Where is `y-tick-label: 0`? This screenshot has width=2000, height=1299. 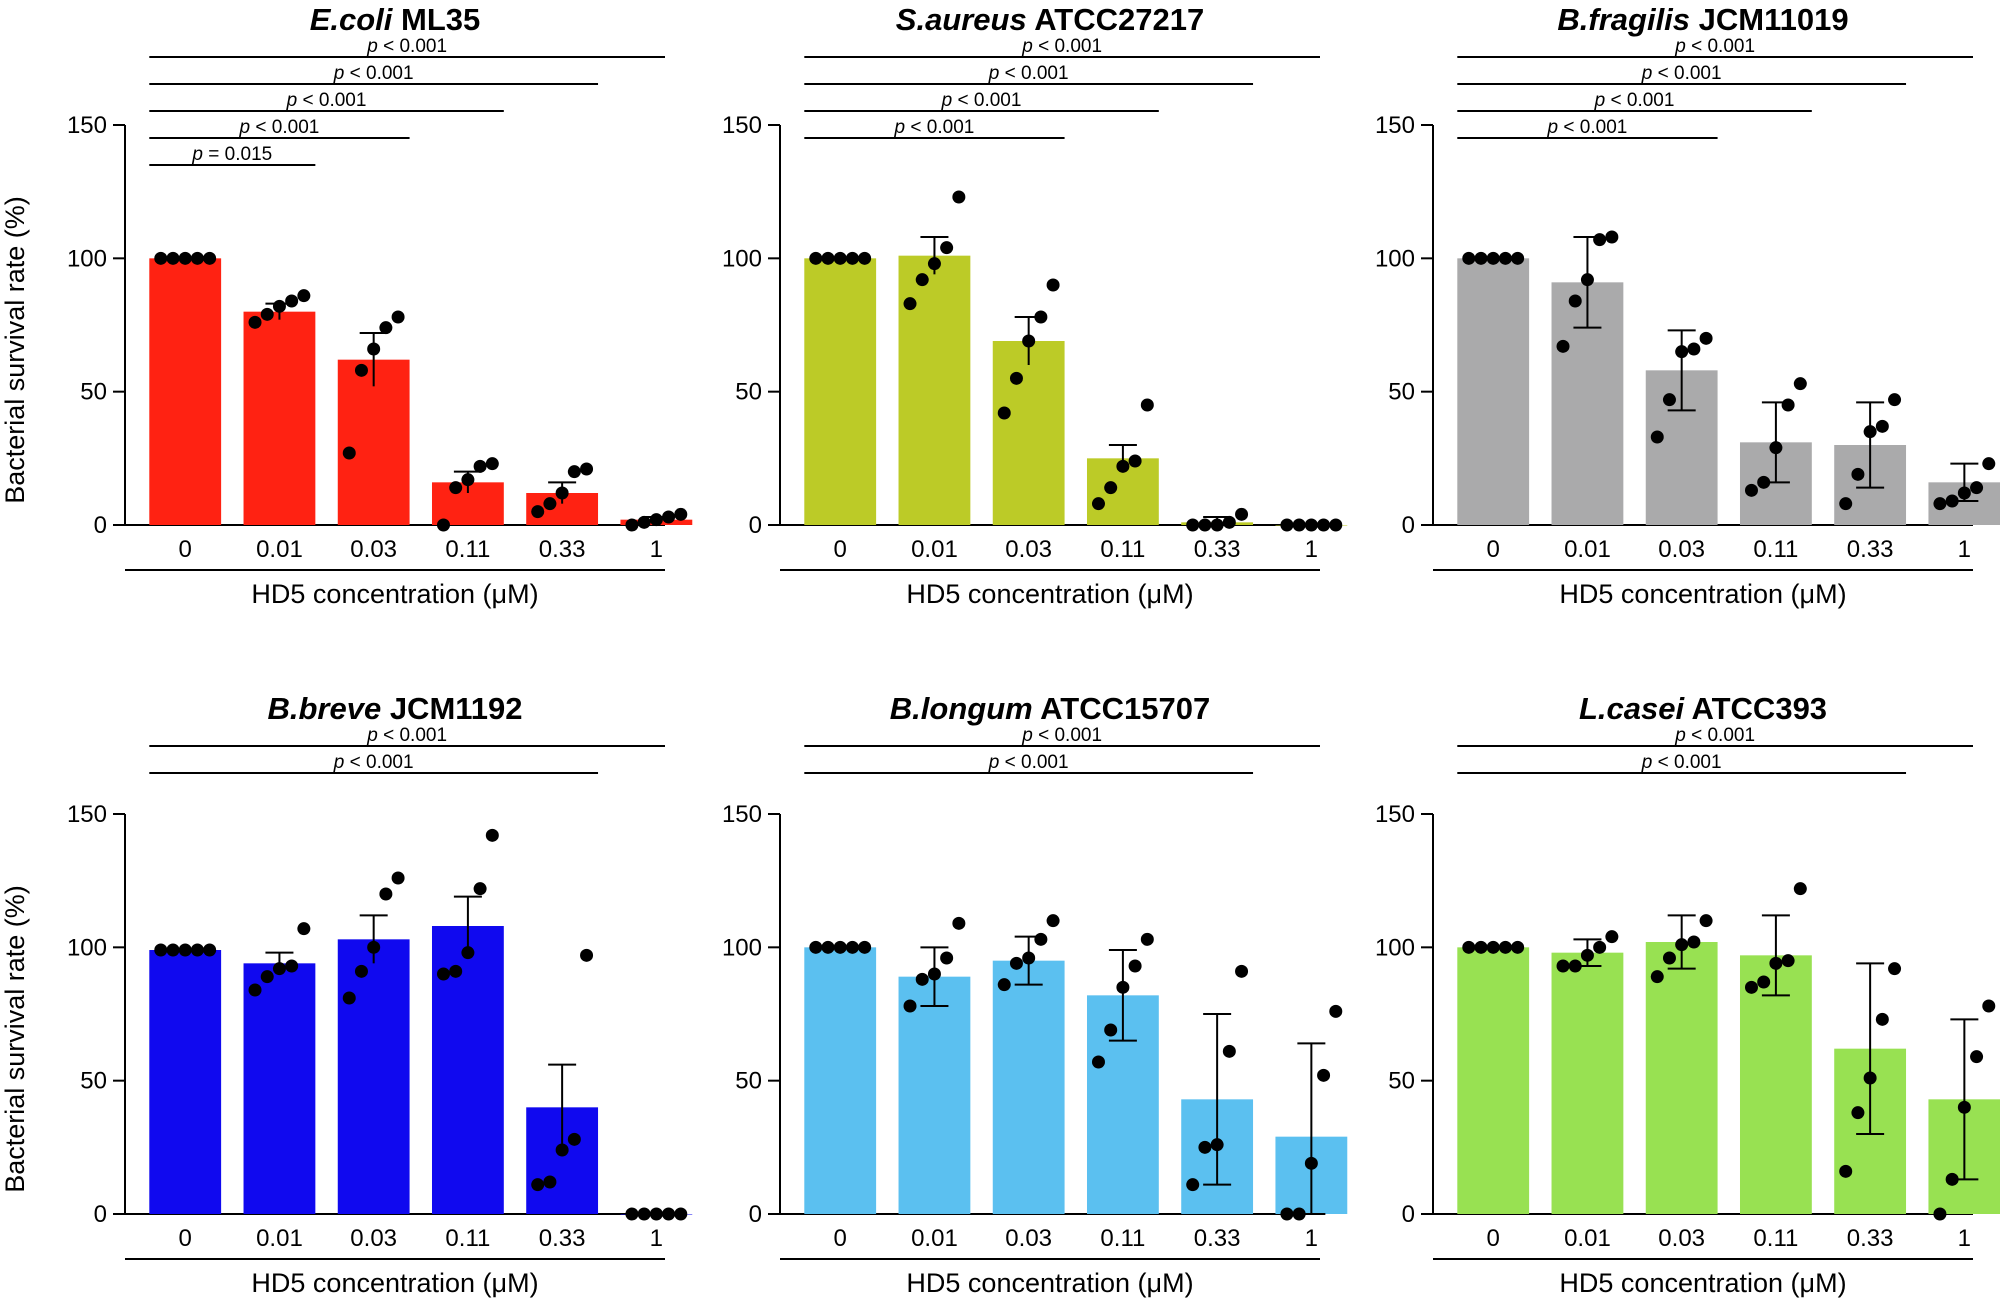
y-tick-label: 0 is located at coordinates (1408, 1214).